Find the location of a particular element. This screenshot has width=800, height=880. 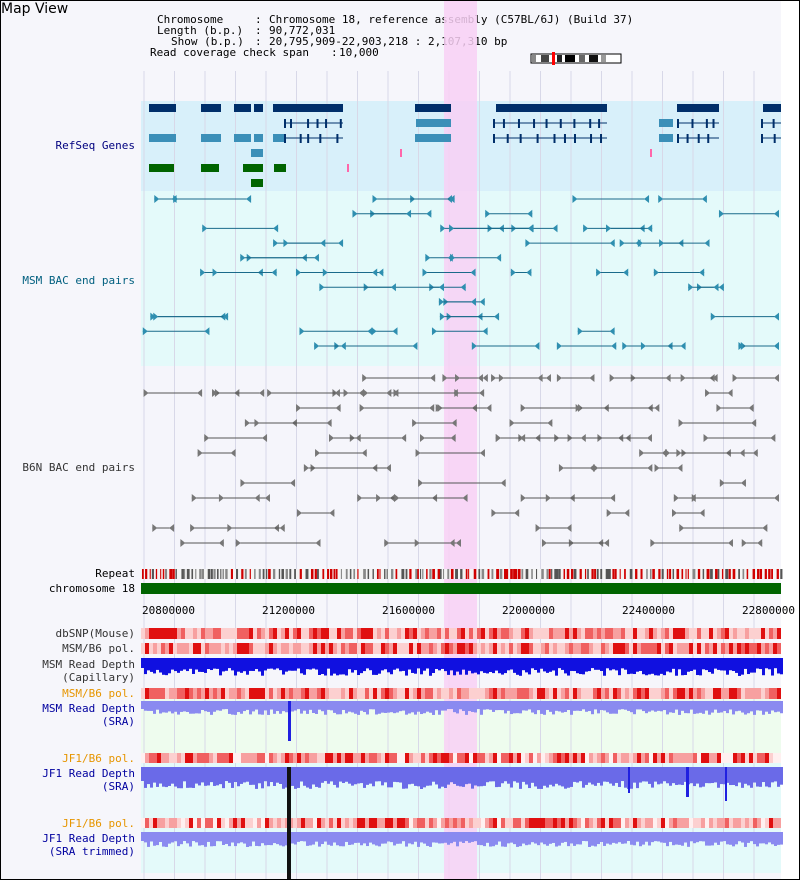

gene-block is located at coordinates (433, 138).